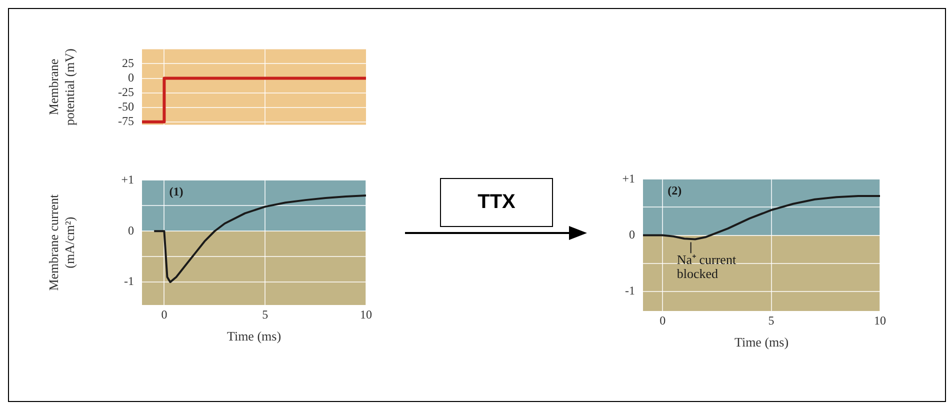 Image resolution: width=952 pixels, height=410 pixels. I want to click on y-tick-label: -50, so click(126, 107).